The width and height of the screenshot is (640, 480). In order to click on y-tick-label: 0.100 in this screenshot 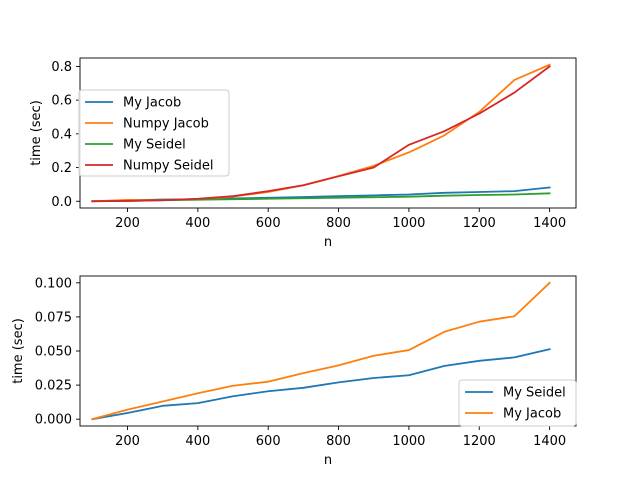, I will do `click(53, 283)`.